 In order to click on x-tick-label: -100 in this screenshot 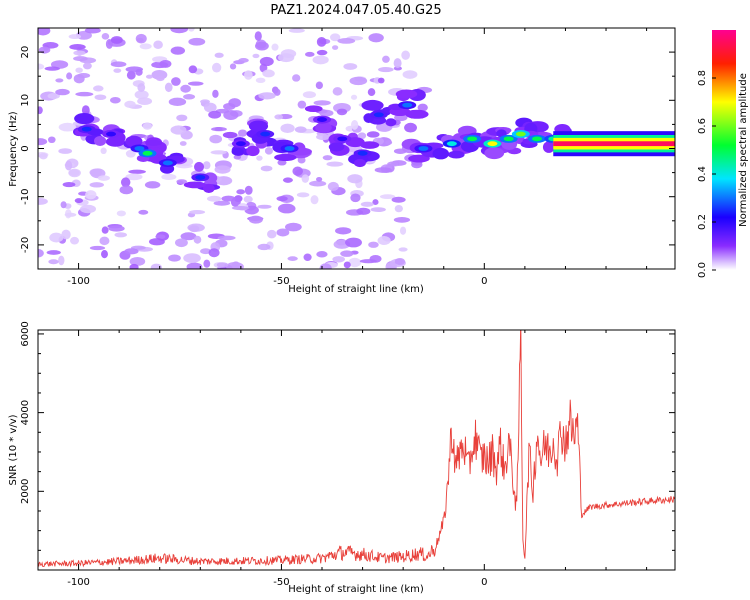, I will do `click(78, 582)`.